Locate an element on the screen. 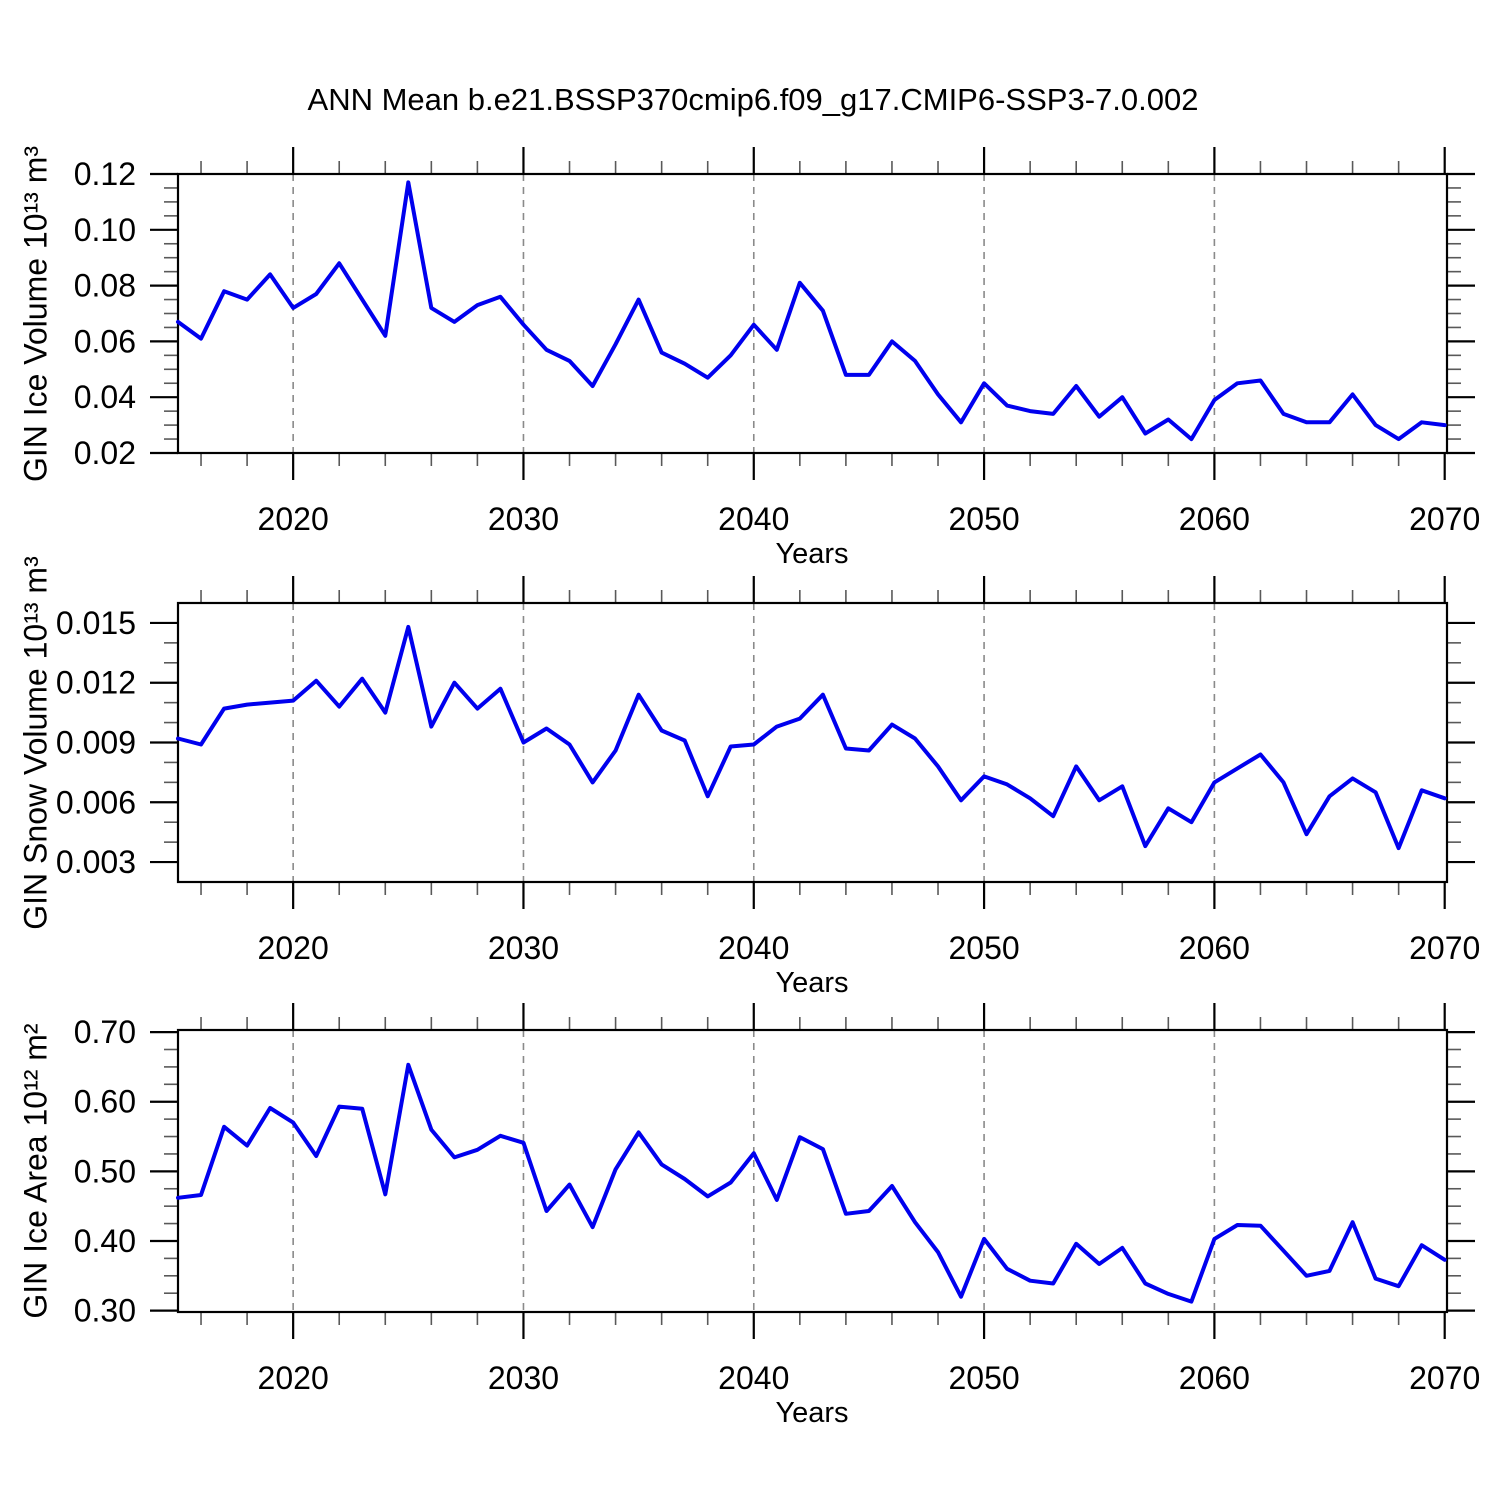 The height and width of the screenshot is (1500, 1500). y-tick-label: 0.006 is located at coordinates (96, 802).